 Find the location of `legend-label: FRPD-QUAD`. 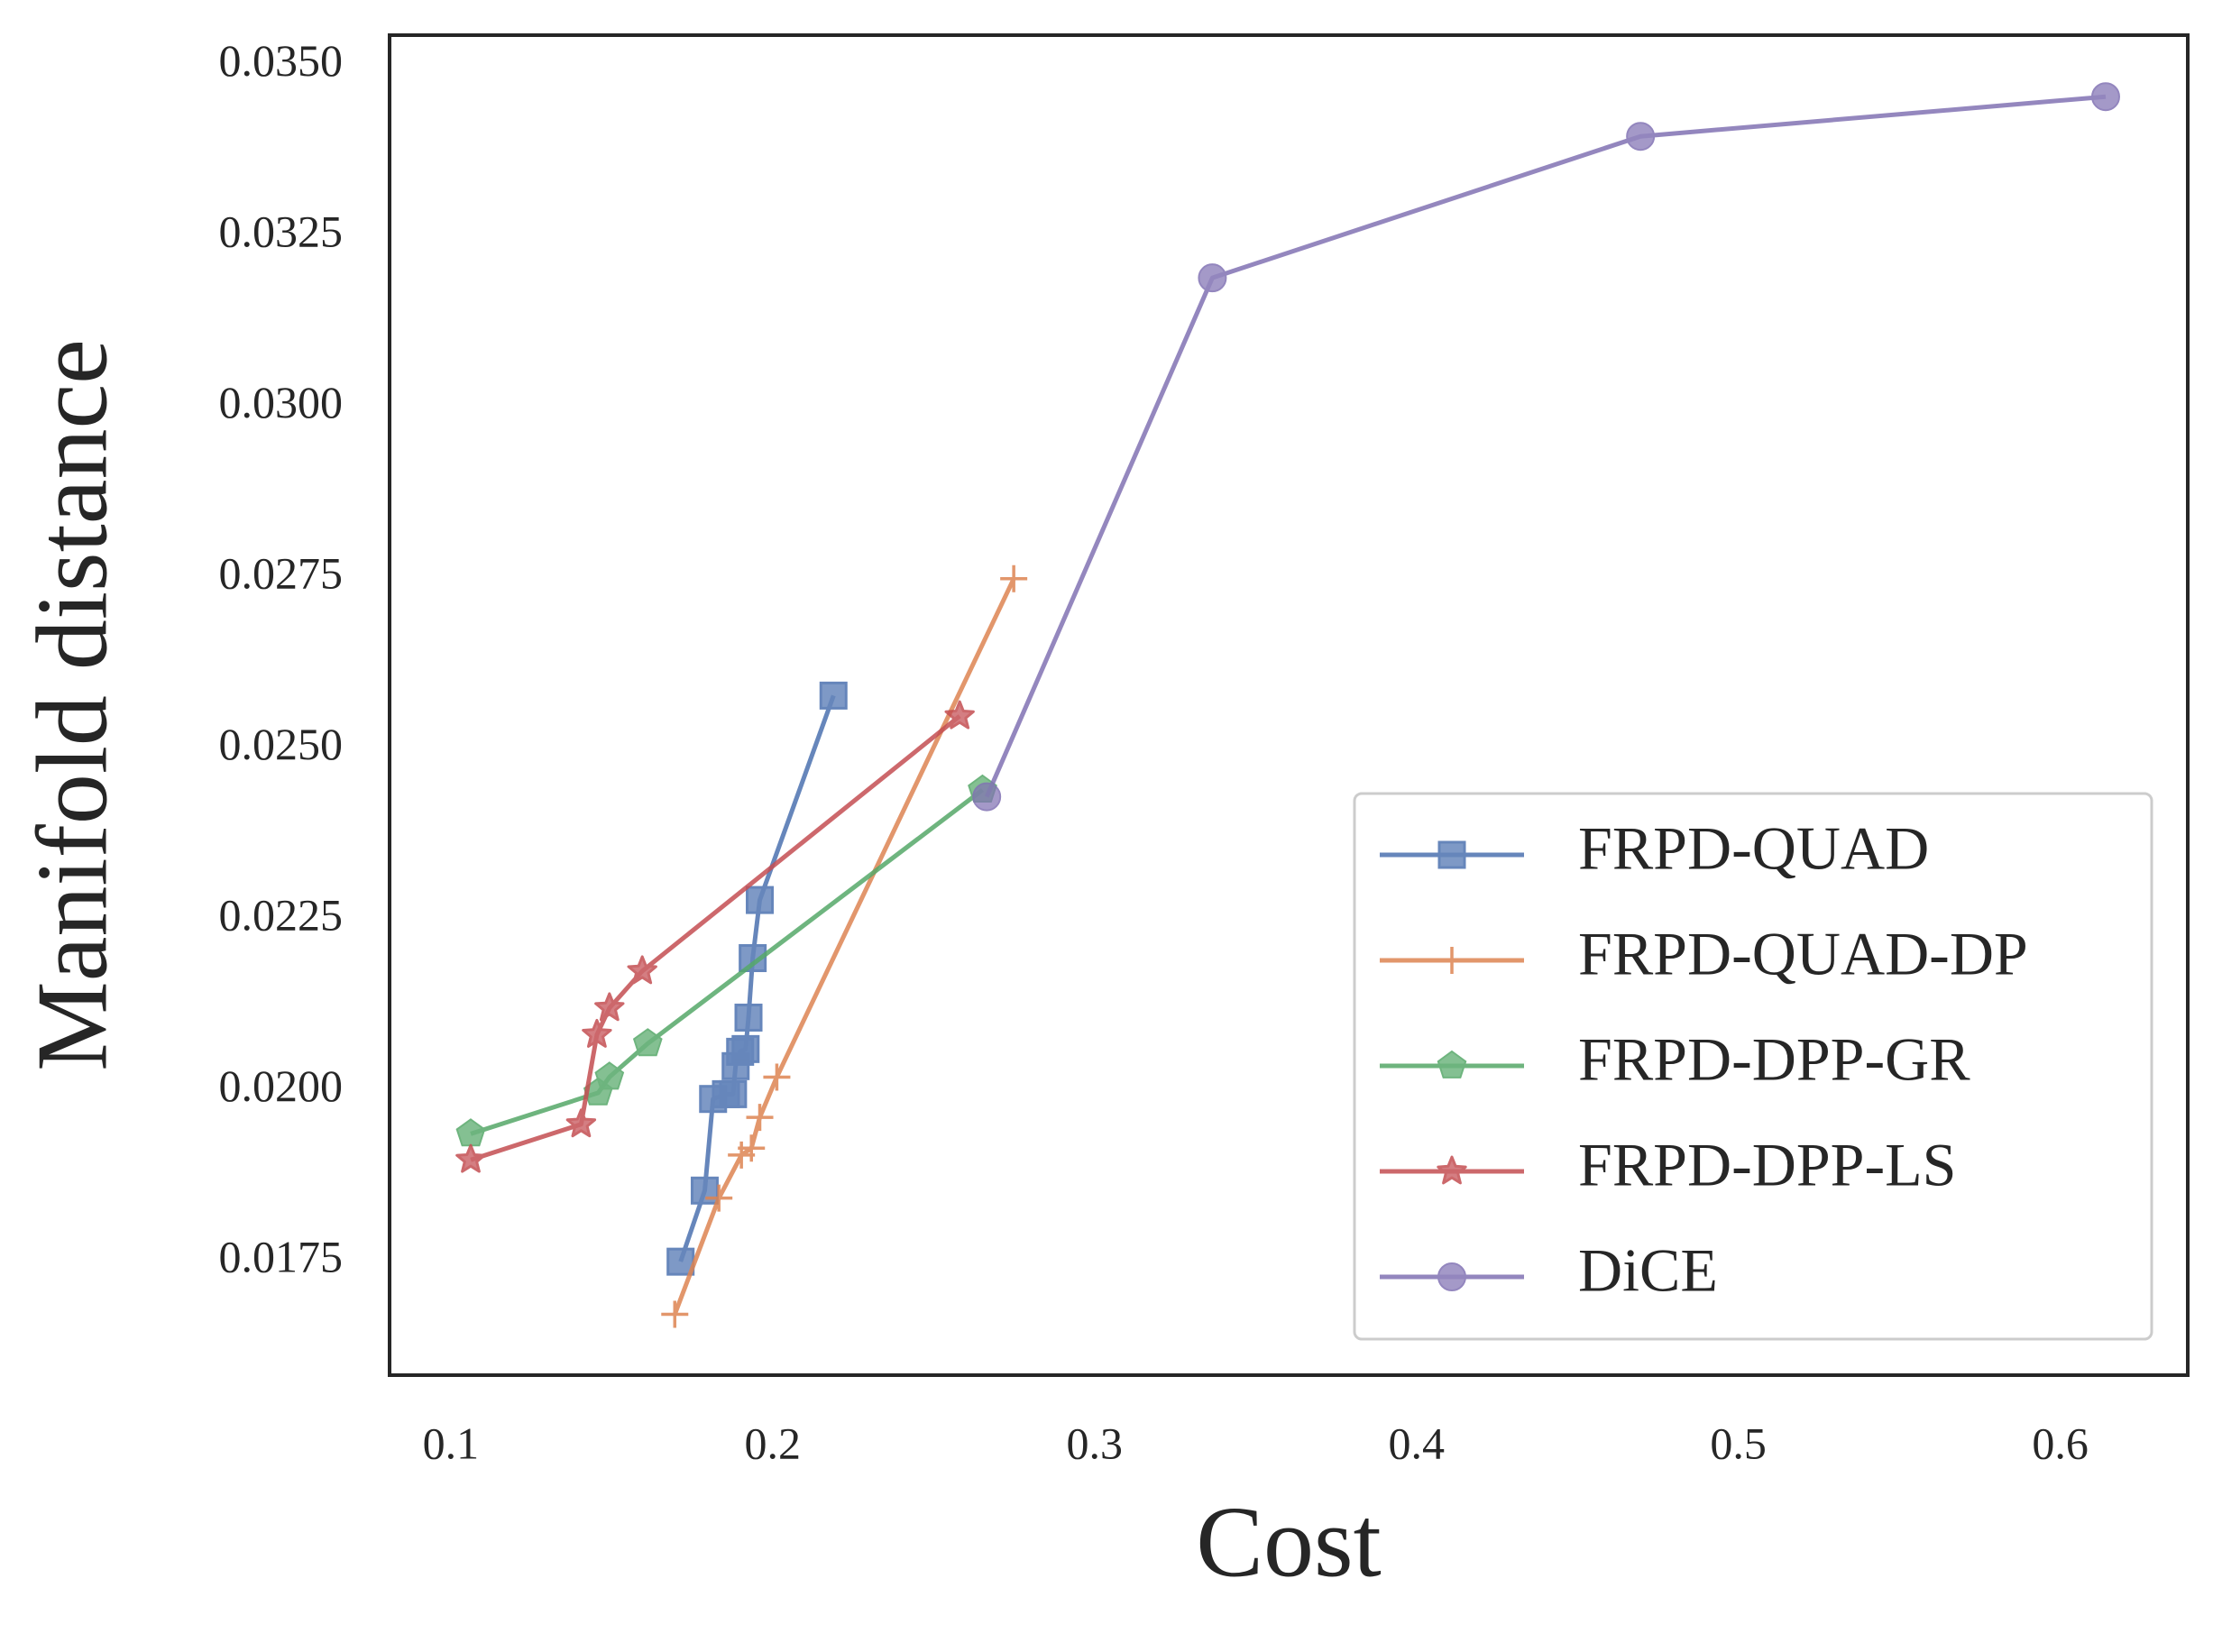

legend-label: FRPD-QUAD is located at coordinates (1753, 849).